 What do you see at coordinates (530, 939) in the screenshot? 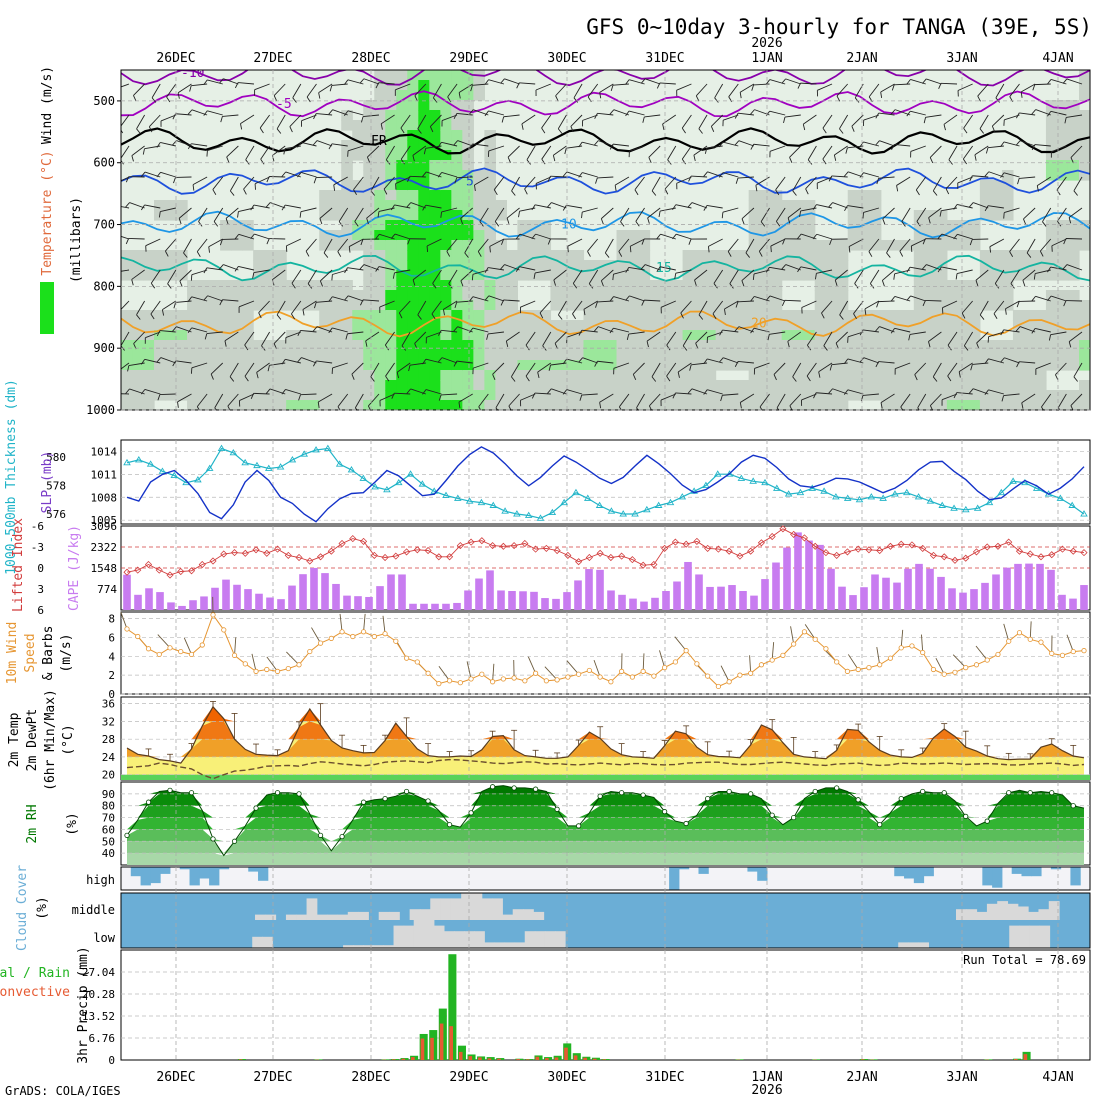
I see `cloud-low-bar` at bounding box center [530, 939].